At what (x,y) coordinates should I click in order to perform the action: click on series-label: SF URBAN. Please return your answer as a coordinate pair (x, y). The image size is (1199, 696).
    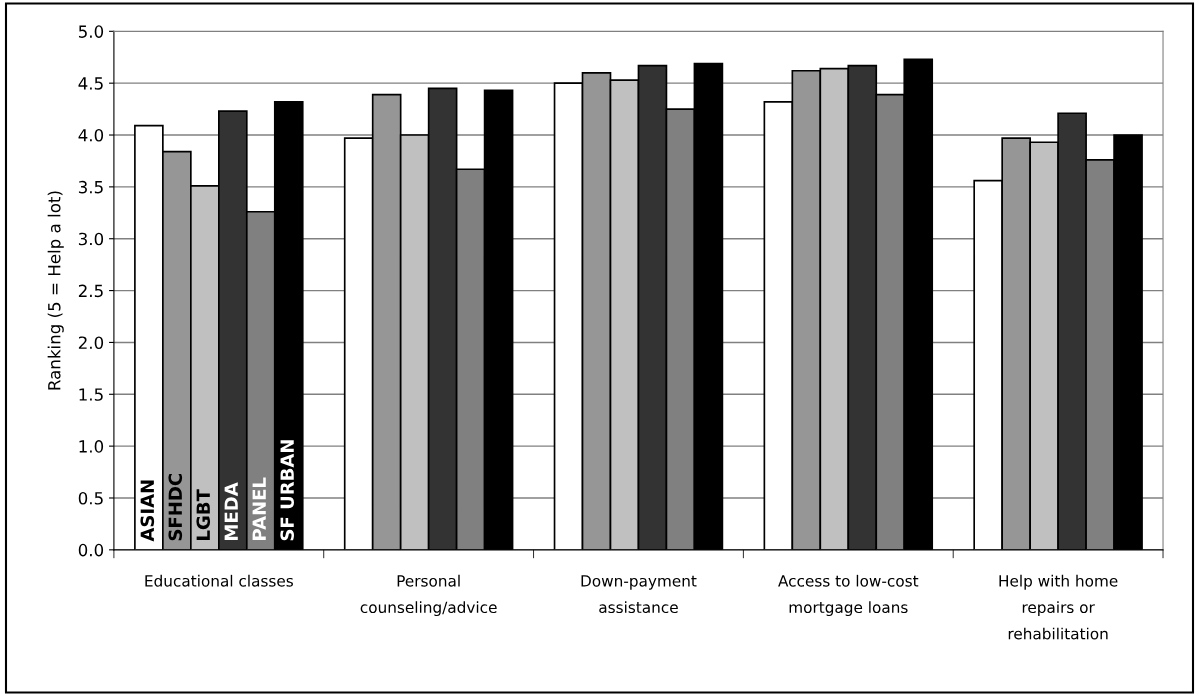
    Looking at the image, I should click on (287, 490).